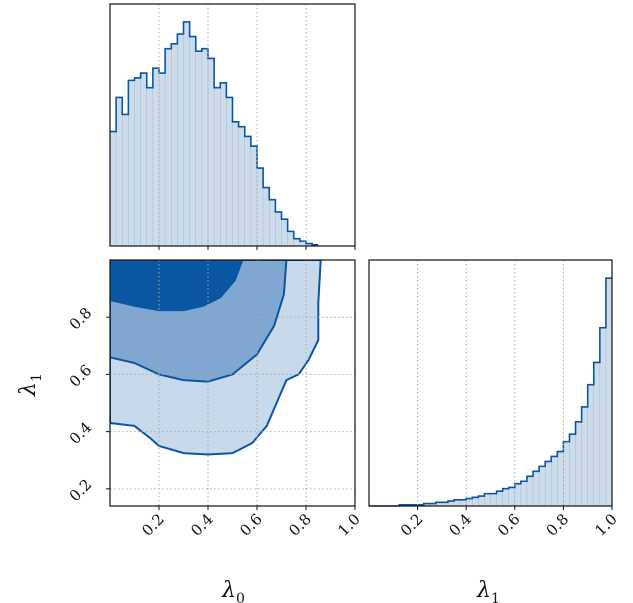  I want to click on y-tick-label: 0.2, so click(81, 491).